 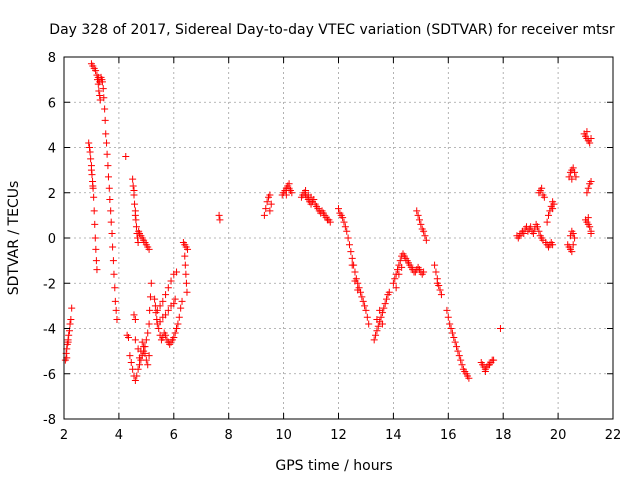 I want to click on series-arc-n, so click(x=408, y=271).